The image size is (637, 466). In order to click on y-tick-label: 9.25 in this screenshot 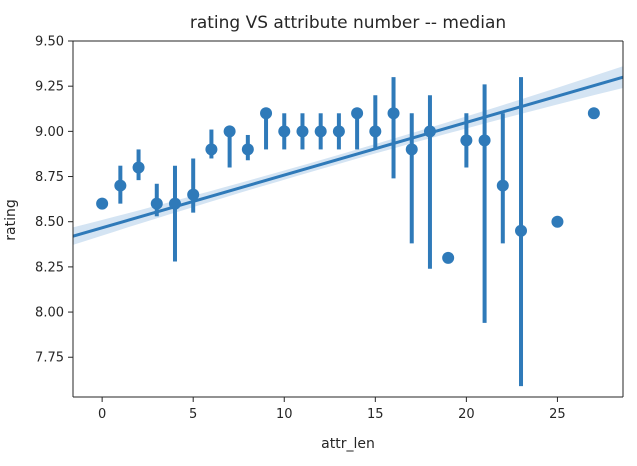, I will do `click(49, 87)`.